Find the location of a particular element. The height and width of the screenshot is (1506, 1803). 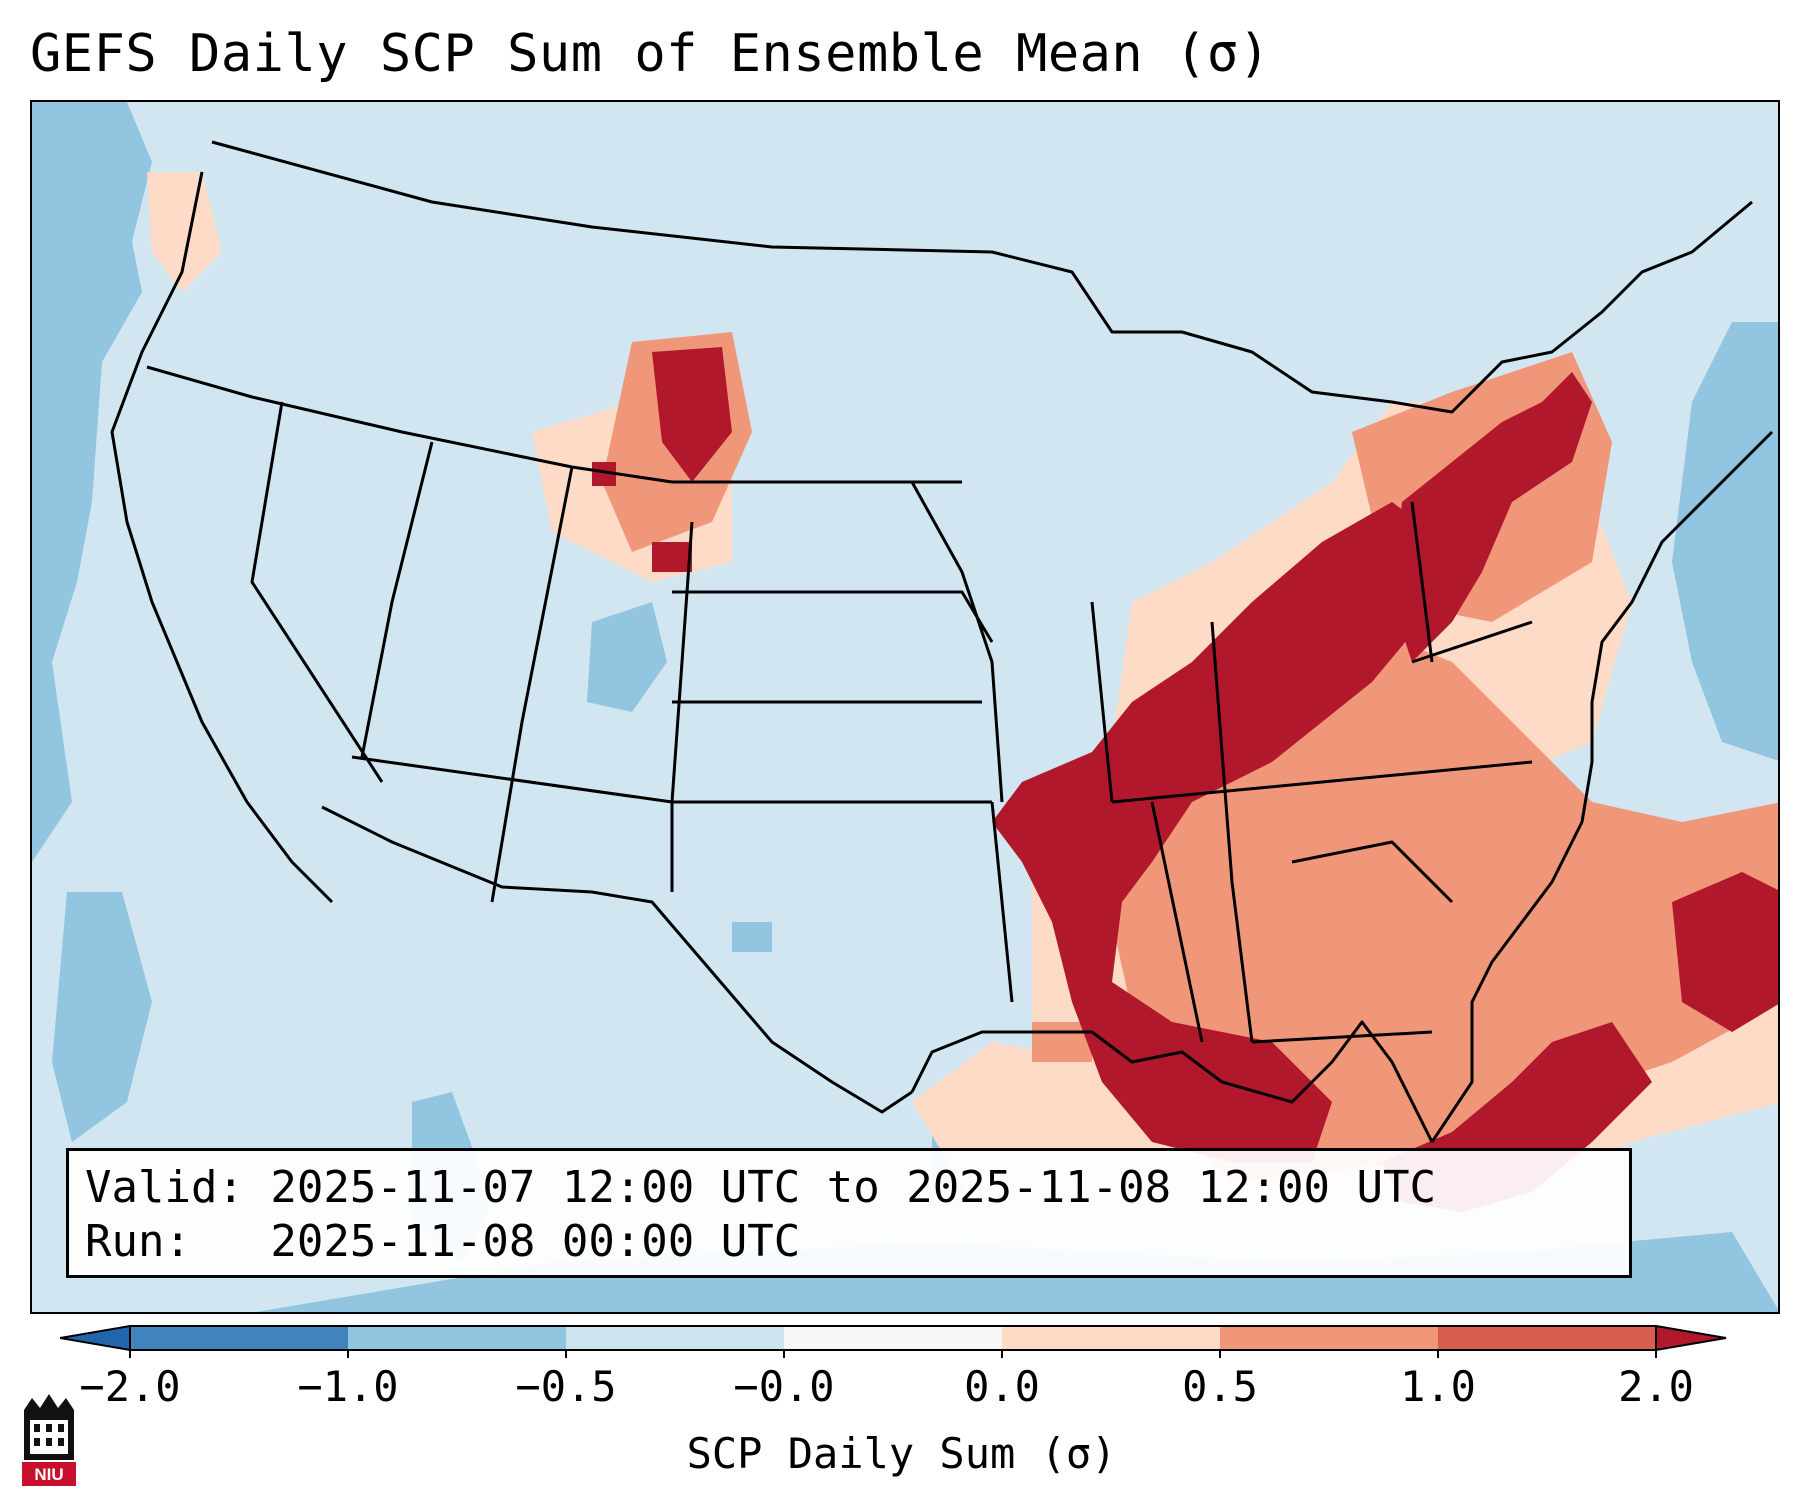

washington-light-region is located at coordinates (184, 232).